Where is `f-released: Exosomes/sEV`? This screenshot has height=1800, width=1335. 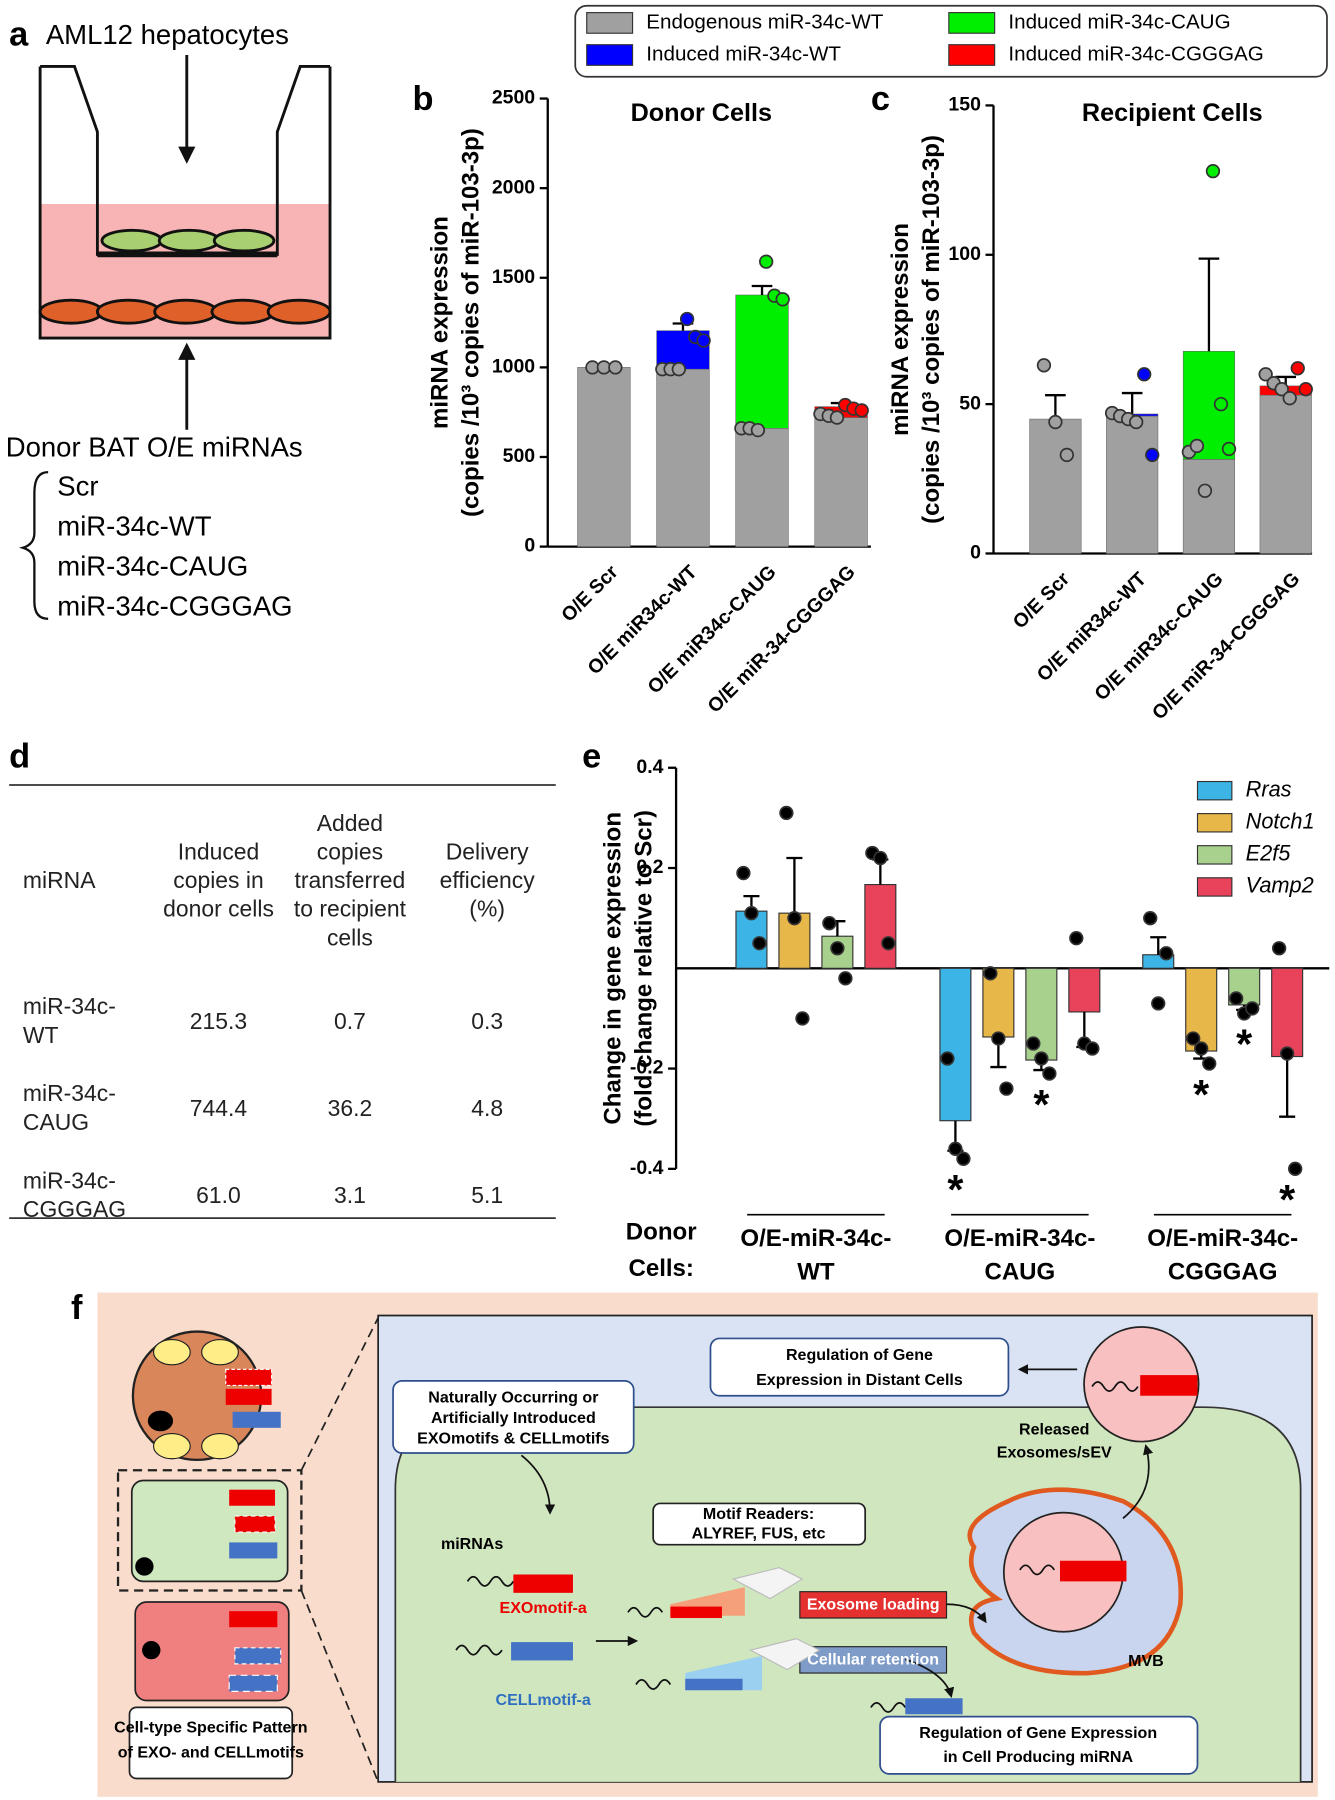 f-released: Exosomes/sEV is located at coordinates (1054, 1452).